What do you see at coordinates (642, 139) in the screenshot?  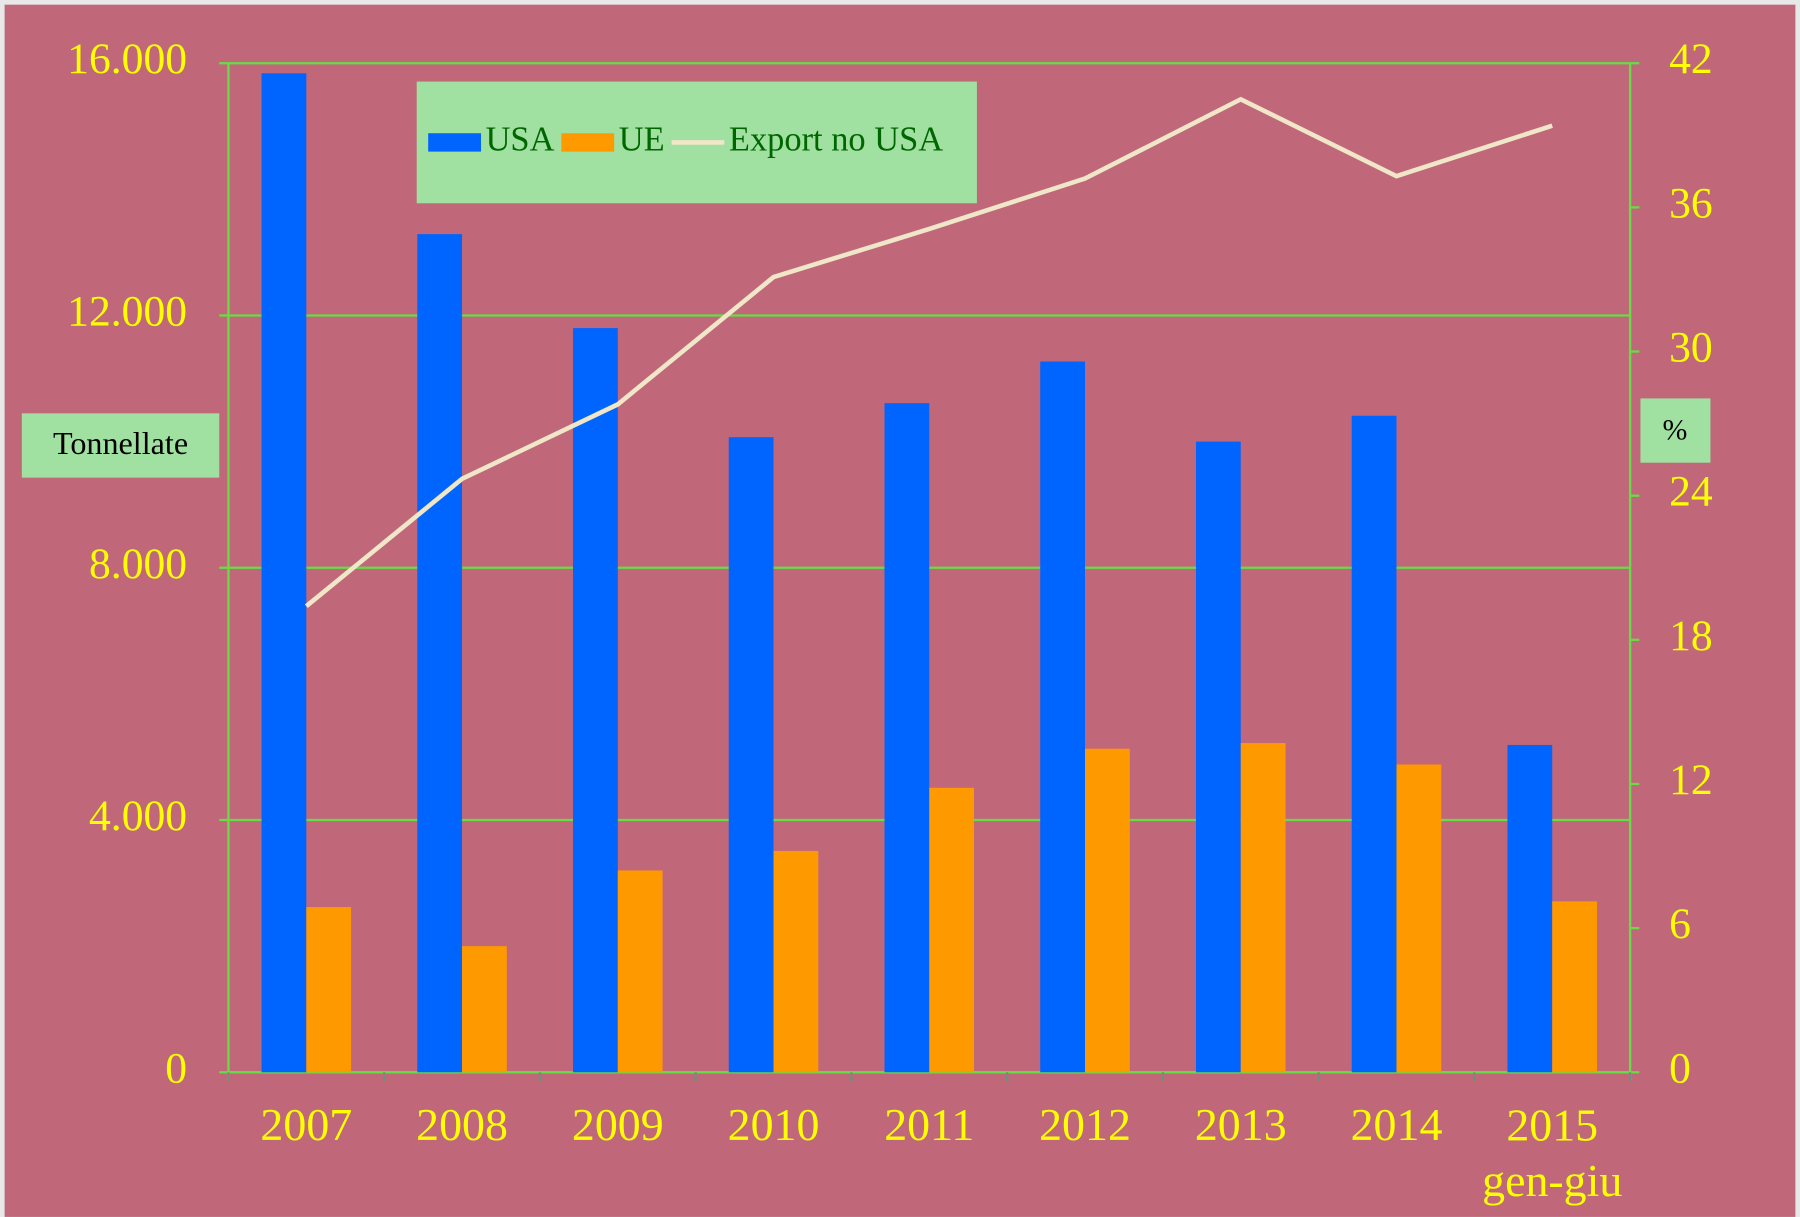 I see `legend-label: UE` at bounding box center [642, 139].